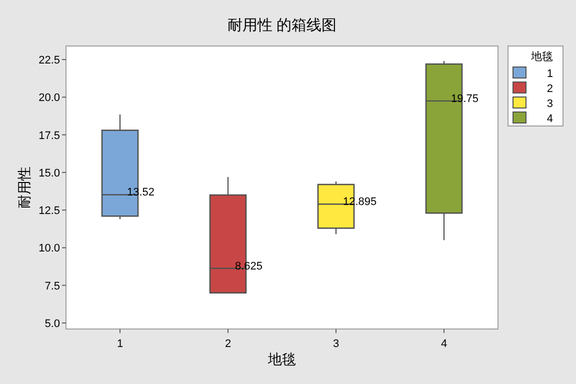 The width and height of the screenshot is (576, 384). I want to click on chart-title: 耐用性 的箱线图, so click(282, 25).